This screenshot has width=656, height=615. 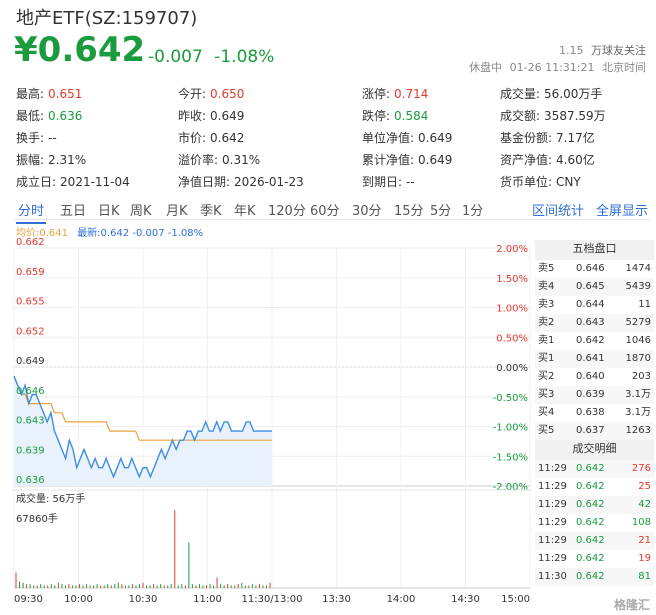 I want to click on bid-row: 买1 0.641 1870, so click(x=594, y=359).